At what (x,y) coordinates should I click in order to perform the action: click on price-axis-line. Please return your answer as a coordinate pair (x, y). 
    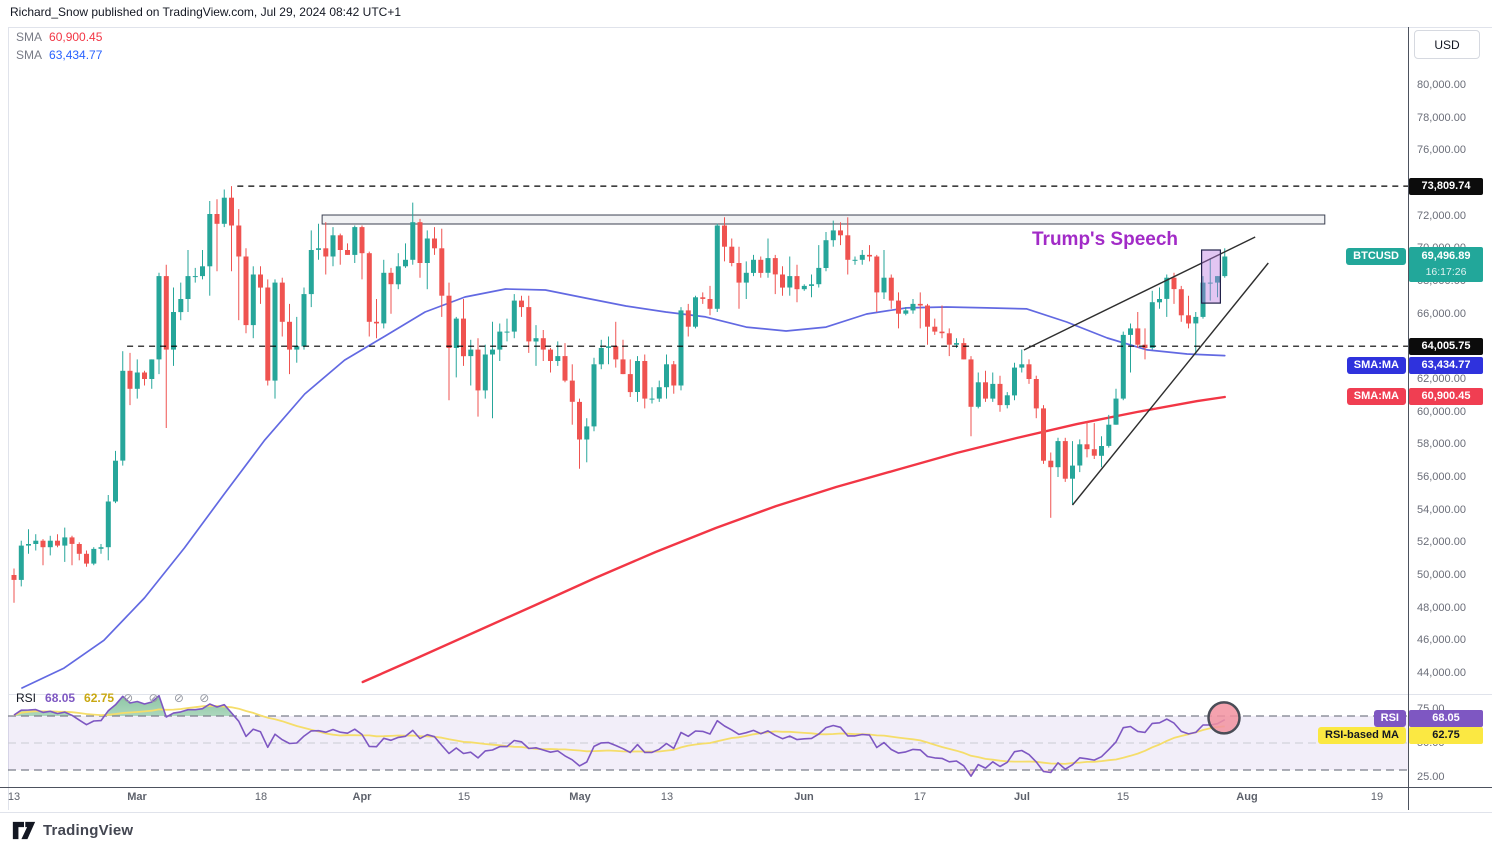
    Looking at the image, I should click on (1408, 418).